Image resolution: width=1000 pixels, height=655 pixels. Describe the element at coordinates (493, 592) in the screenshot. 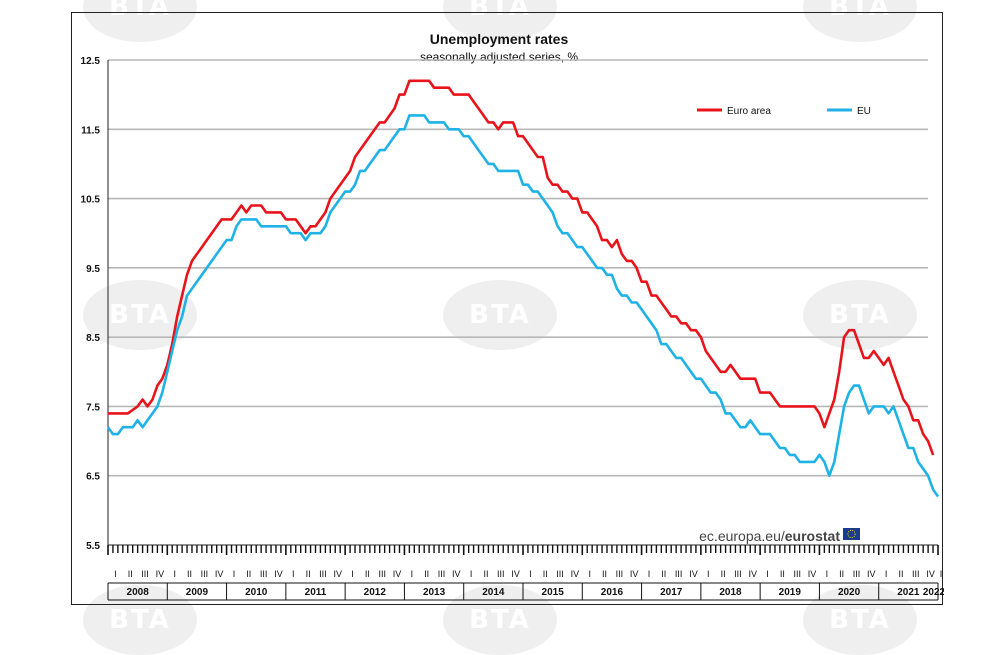

I see `x-year-label: 2014` at that location.